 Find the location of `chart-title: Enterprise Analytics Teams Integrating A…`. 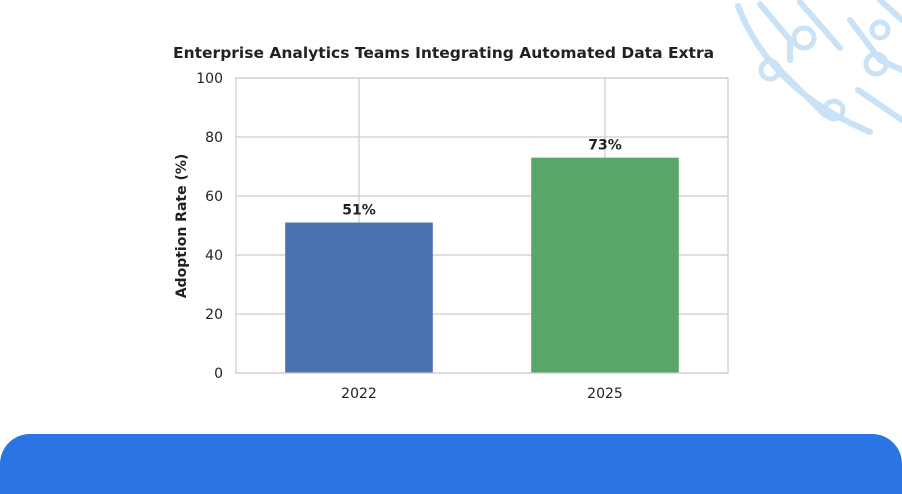

chart-title: Enterprise Analytics Teams Integrating A… is located at coordinates (443, 53).